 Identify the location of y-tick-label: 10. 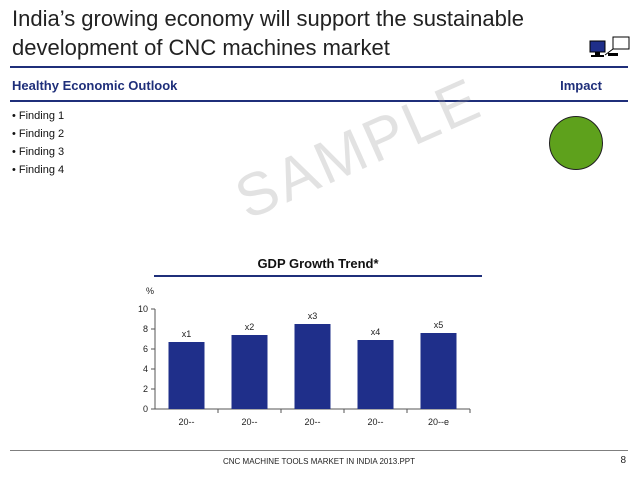
(143, 309).